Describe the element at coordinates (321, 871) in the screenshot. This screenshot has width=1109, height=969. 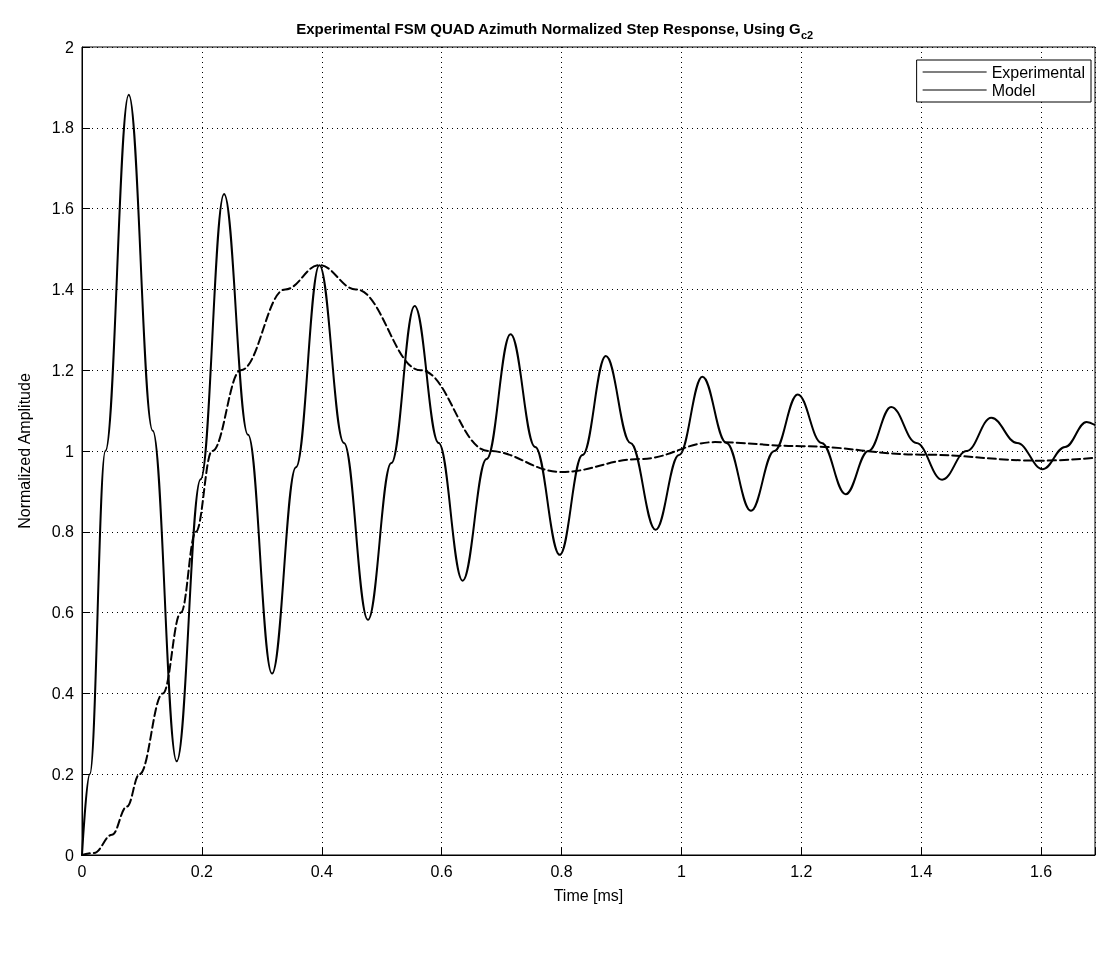
I see `x-tick-label: 0.4` at that location.